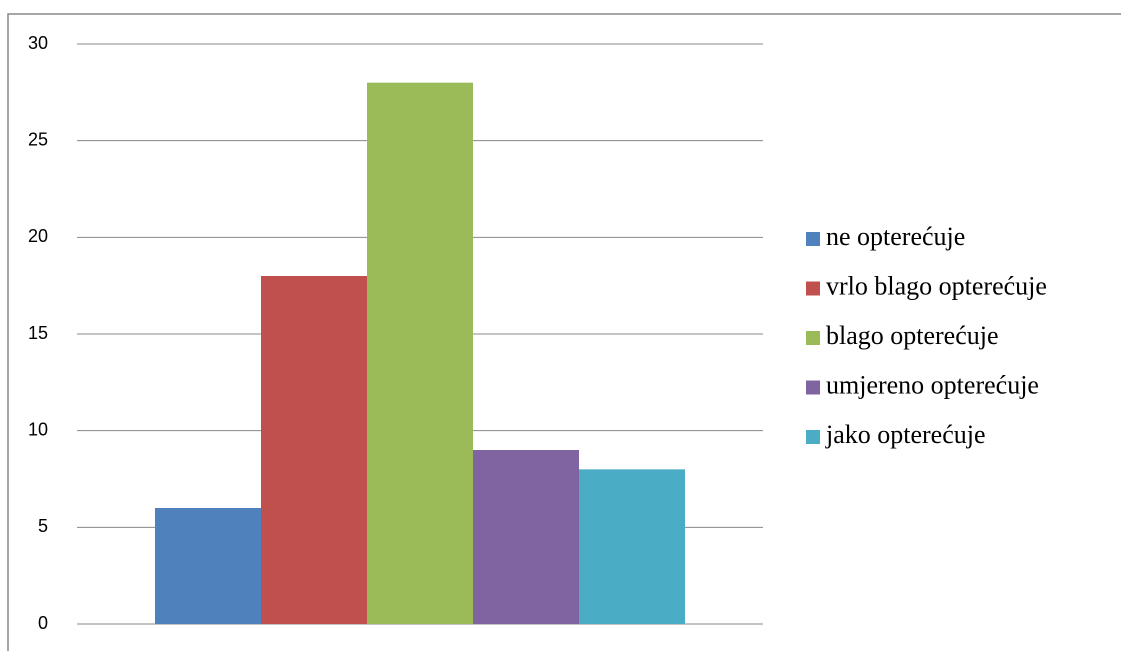  What do you see at coordinates (43, 623) in the screenshot?
I see `y-tick-label: 0` at bounding box center [43, 623].